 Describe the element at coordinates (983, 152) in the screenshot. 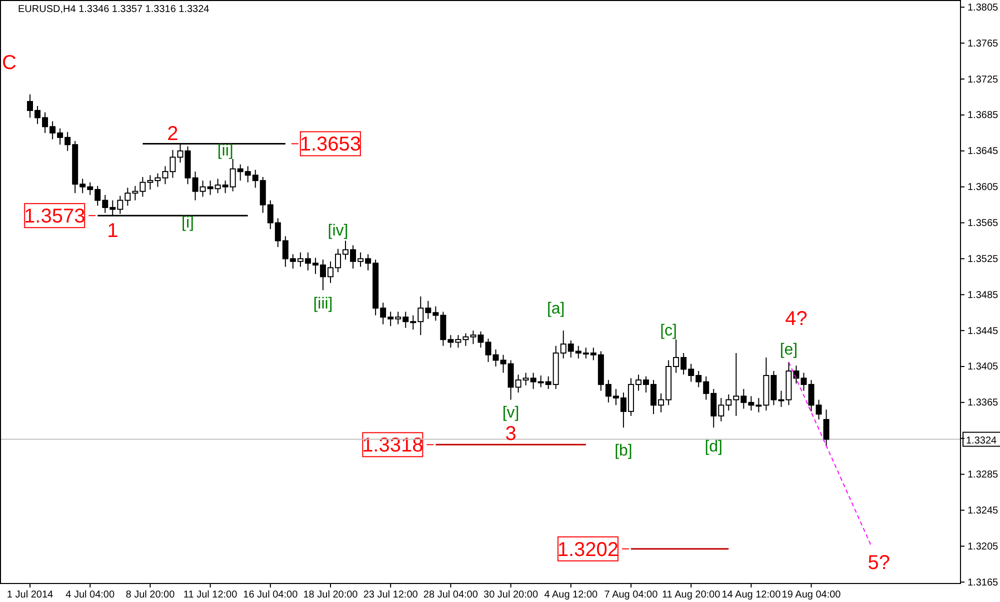

I see `y-tick-label: 1.3645` at that location.